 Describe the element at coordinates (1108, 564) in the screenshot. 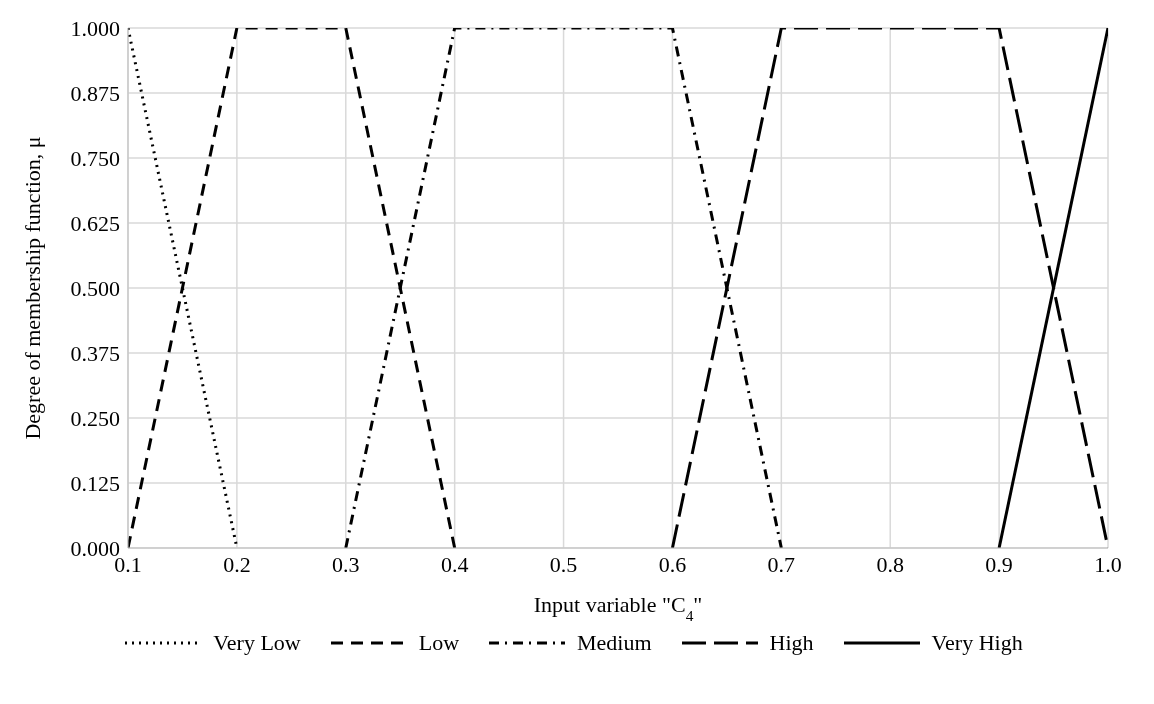

I see `x-tick-label: 1.0` at that location.